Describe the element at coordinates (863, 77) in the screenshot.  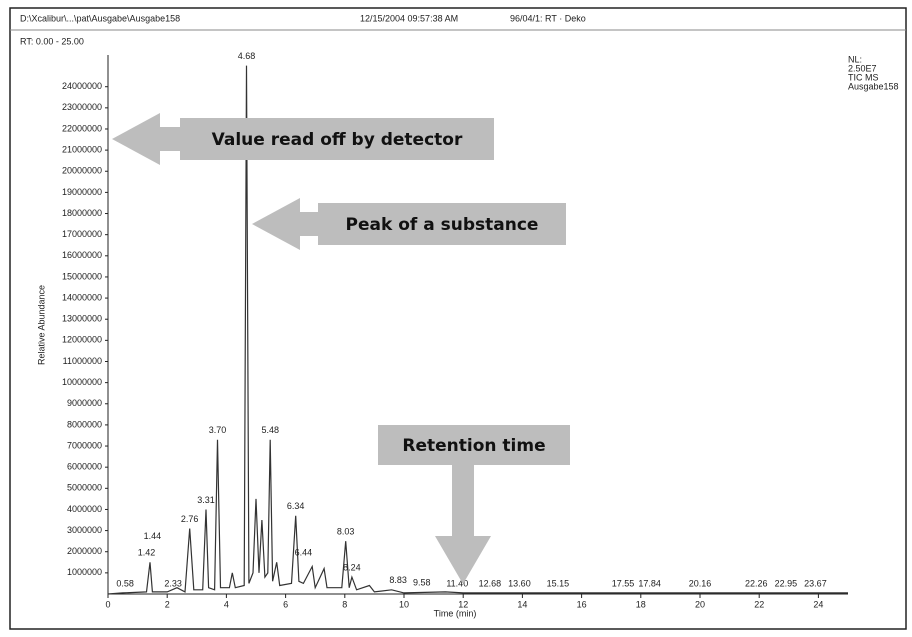
I see `legend-info: TIC MS` at that location.